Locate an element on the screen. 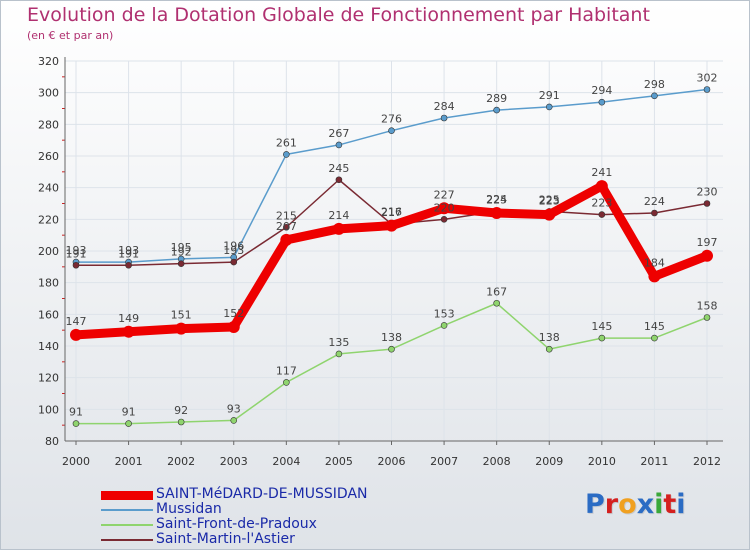 This screenshot has width=750, height=550. x-tick-label: 2003 is located at coordinates (234, 461).